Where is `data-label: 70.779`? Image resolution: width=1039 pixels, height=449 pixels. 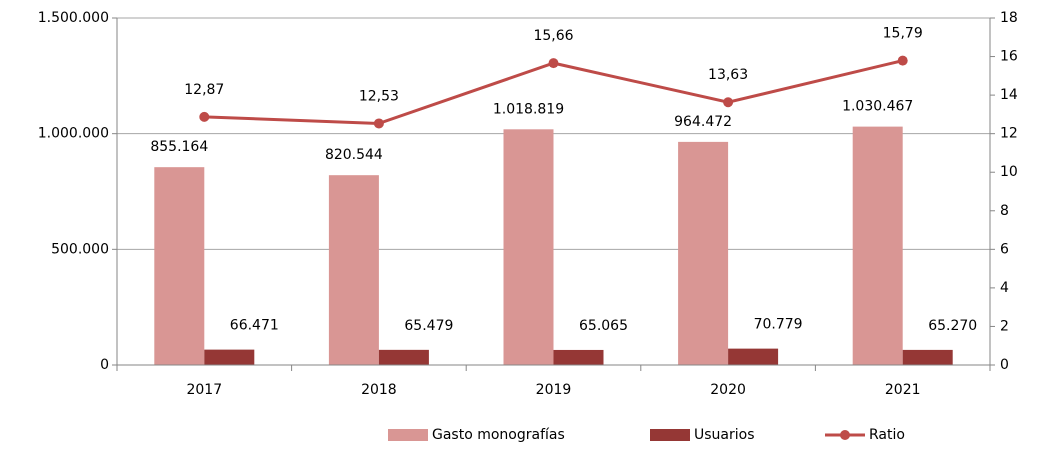
data-label: 70.779 is located at coordinates (778, 325).